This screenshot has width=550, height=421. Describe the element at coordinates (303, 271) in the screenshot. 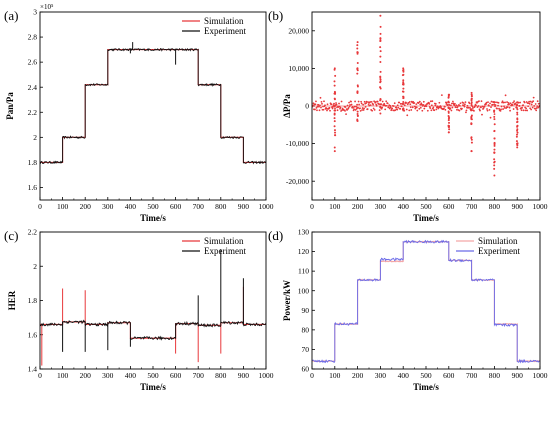

I see `y-tick-label: 110` at that location.